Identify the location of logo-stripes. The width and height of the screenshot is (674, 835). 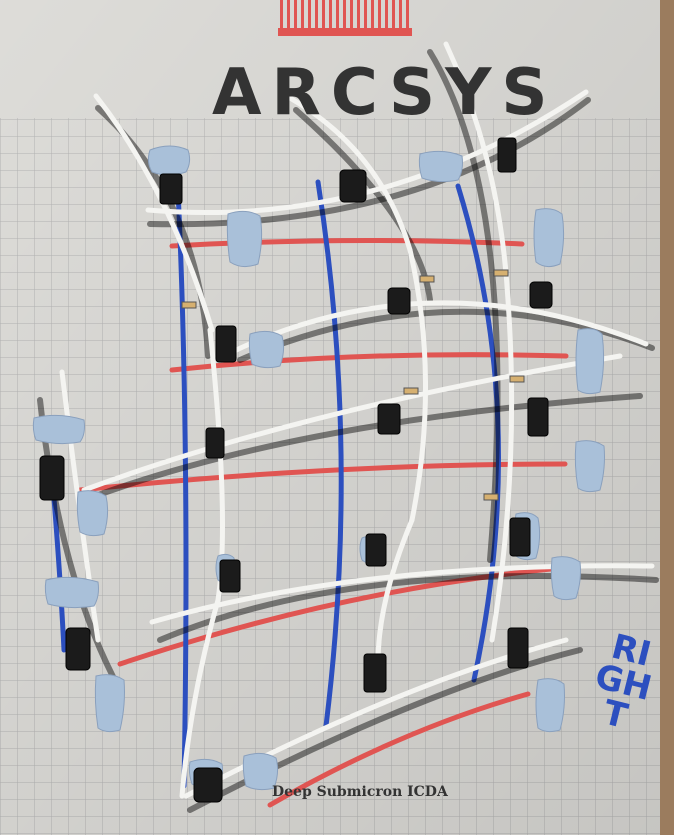
(345, 18).